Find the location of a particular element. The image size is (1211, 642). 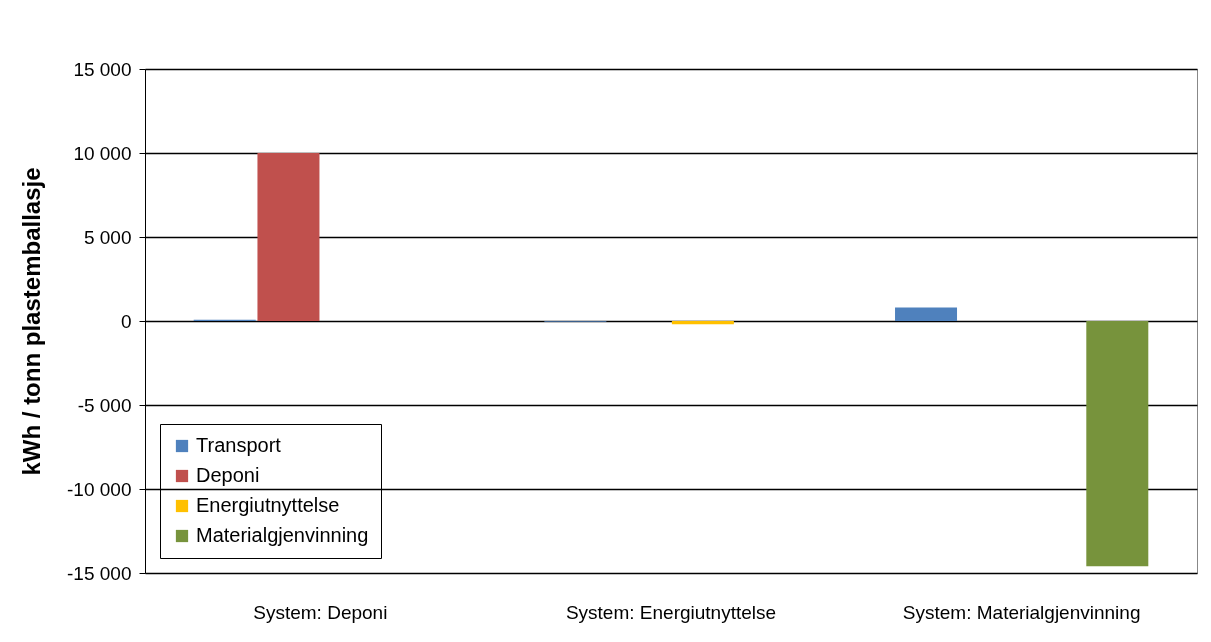

legend-label: Energiutnyttelse is located at coordinates (268, 505).